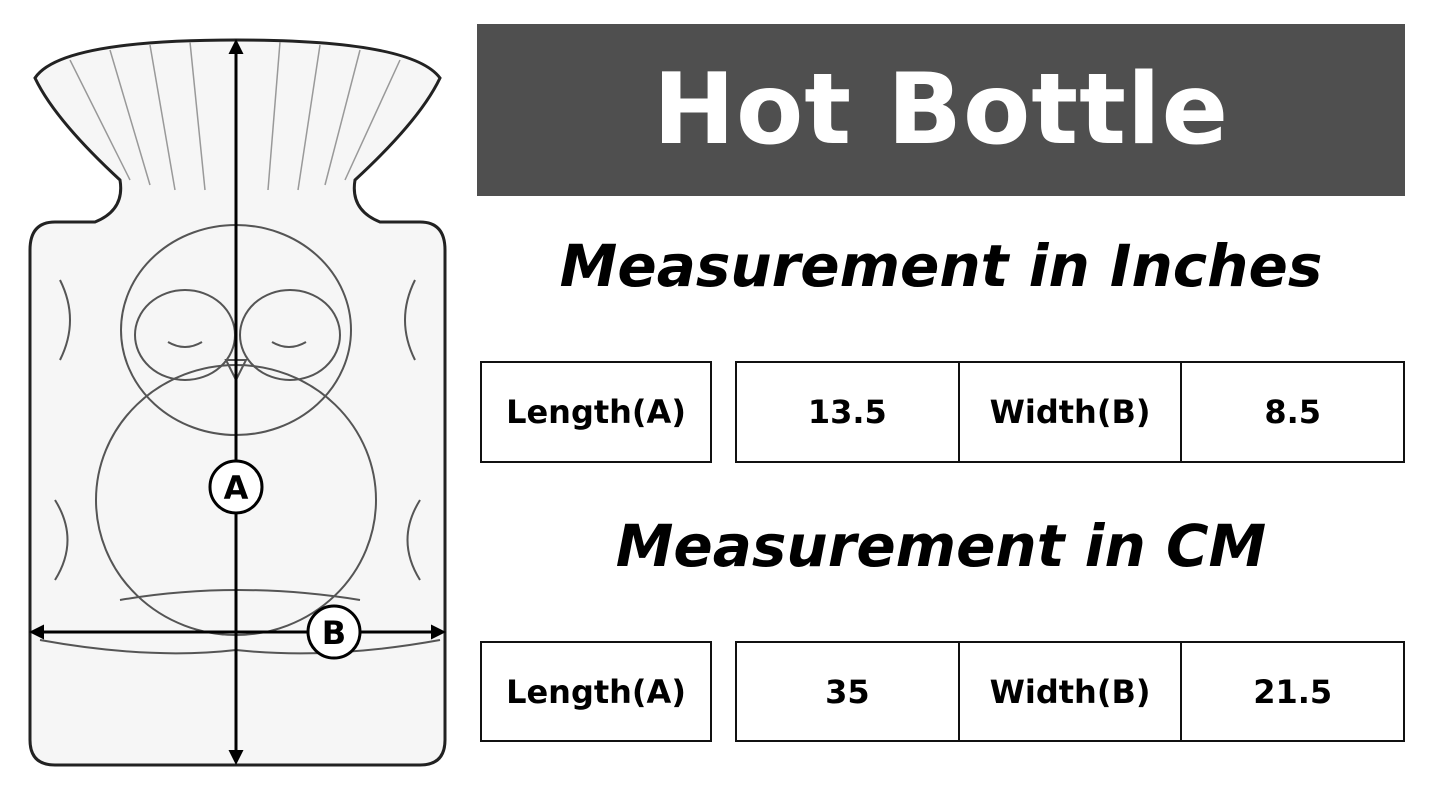 The height and width of the screenshot is (802, 1445). I want to click on cm-heading: Measurement in CM, so click(941, 546).